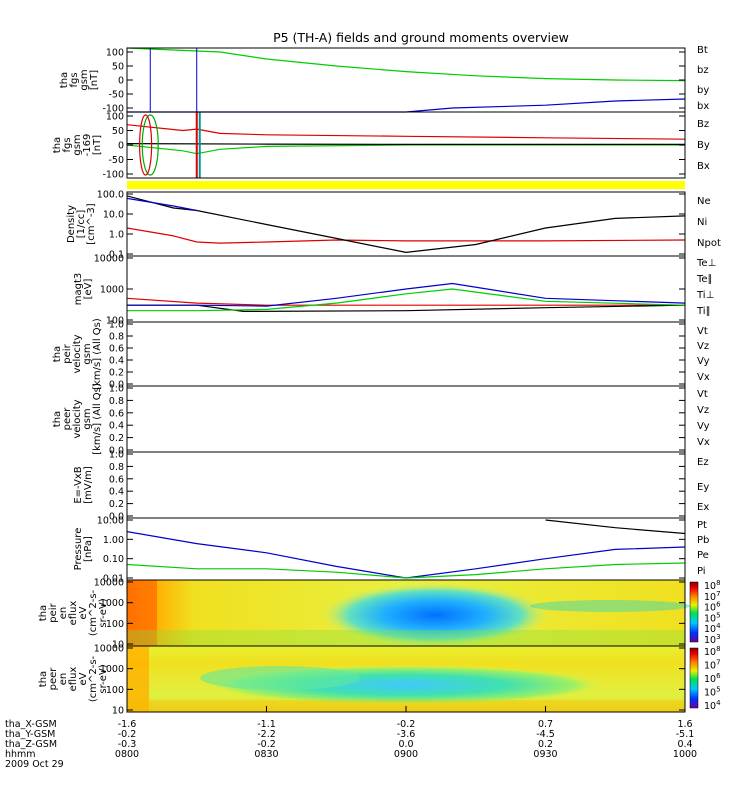 The height and width of the screenshot is (800, 750). What do you see at coordinates (615, 527) in the screenshot?
I see `series-pressure-Pt` at bounding box center [615, 527].